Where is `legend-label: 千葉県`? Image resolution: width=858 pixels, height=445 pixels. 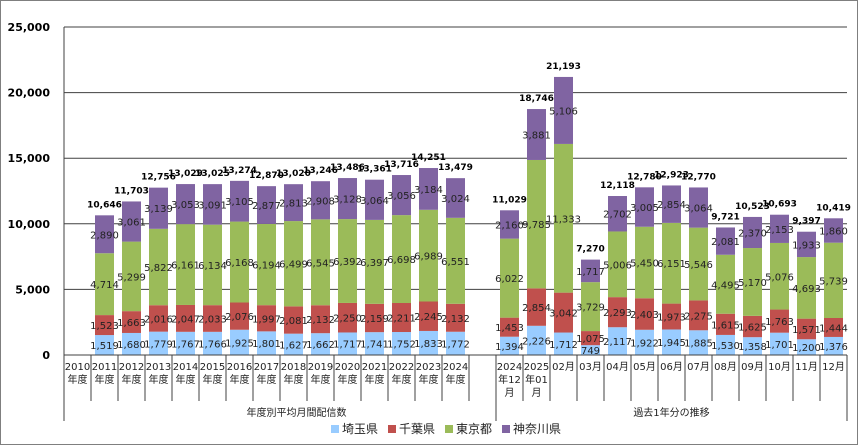
legend-label: 千葉県 is located at coordinates (417, 429).